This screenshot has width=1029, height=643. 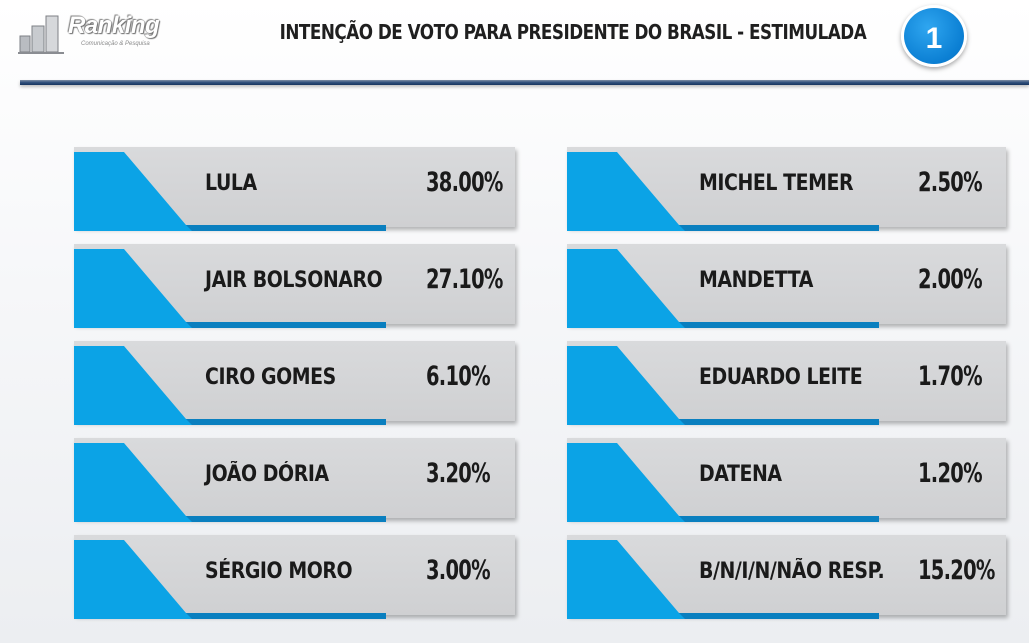 I want to click on candidate-card: SÉRGIO MORO 3.00%, so click(x=294, y=578).